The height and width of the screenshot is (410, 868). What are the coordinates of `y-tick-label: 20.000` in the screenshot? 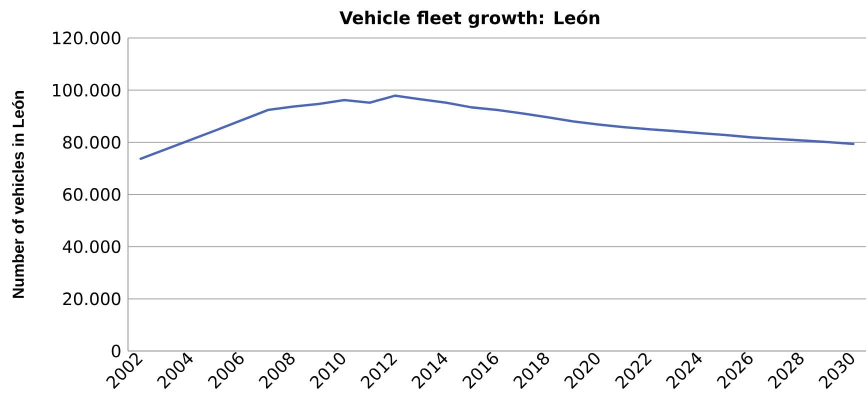 It's located at (91, 299).